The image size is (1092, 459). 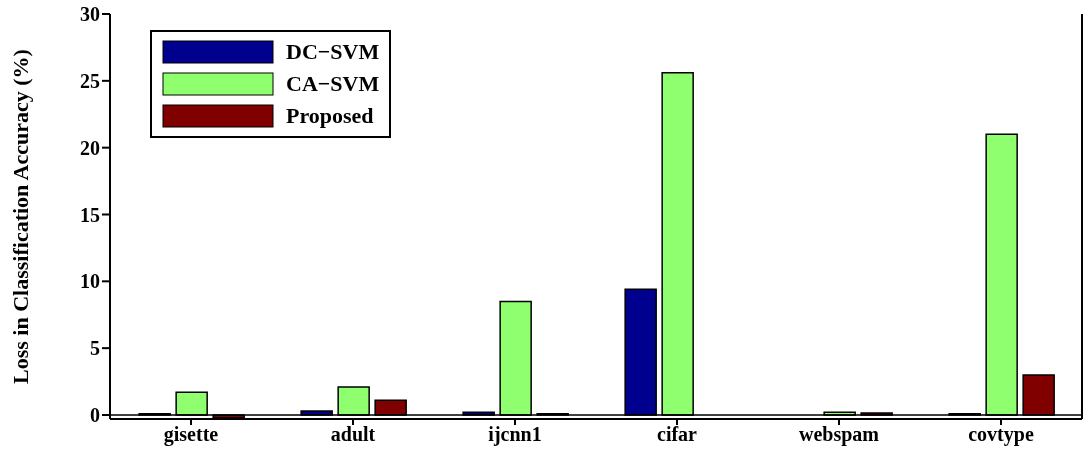 I want to click on legend-label: CA−SVM, so click(x=333, y=84).